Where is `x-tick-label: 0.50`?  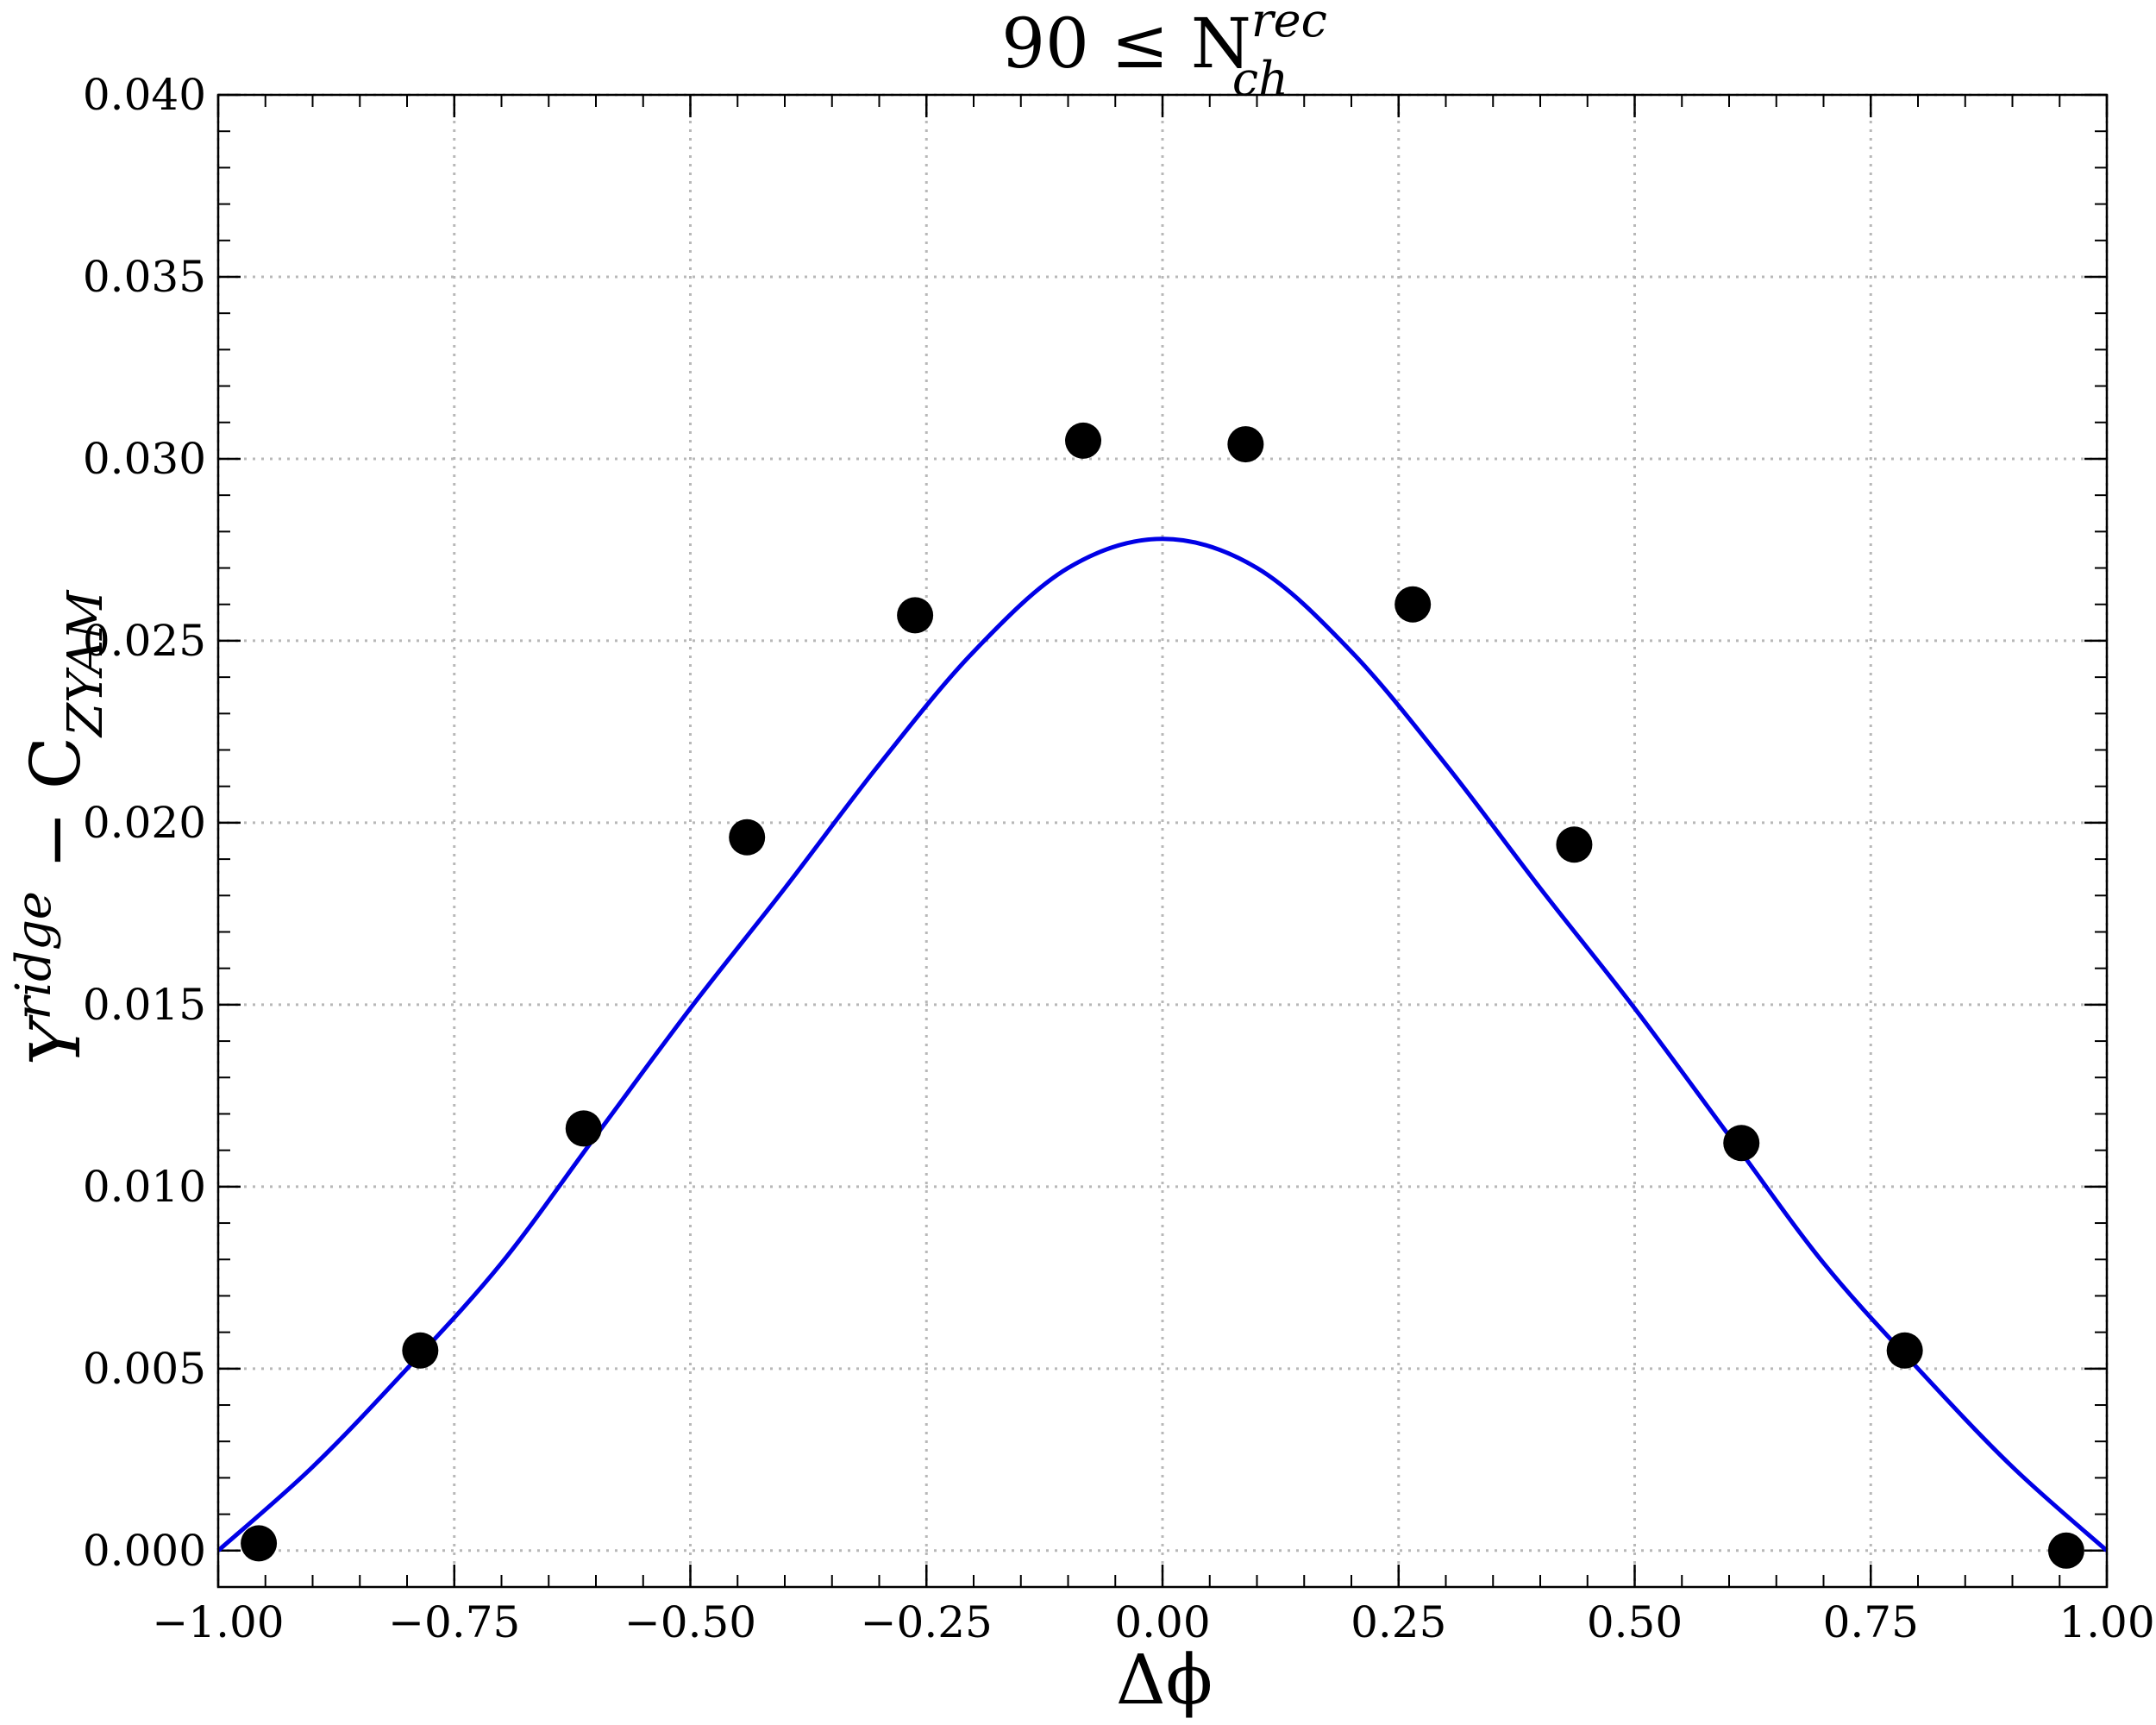 x-tick-label: 0.50 is located at coordinates (1635, 1622).